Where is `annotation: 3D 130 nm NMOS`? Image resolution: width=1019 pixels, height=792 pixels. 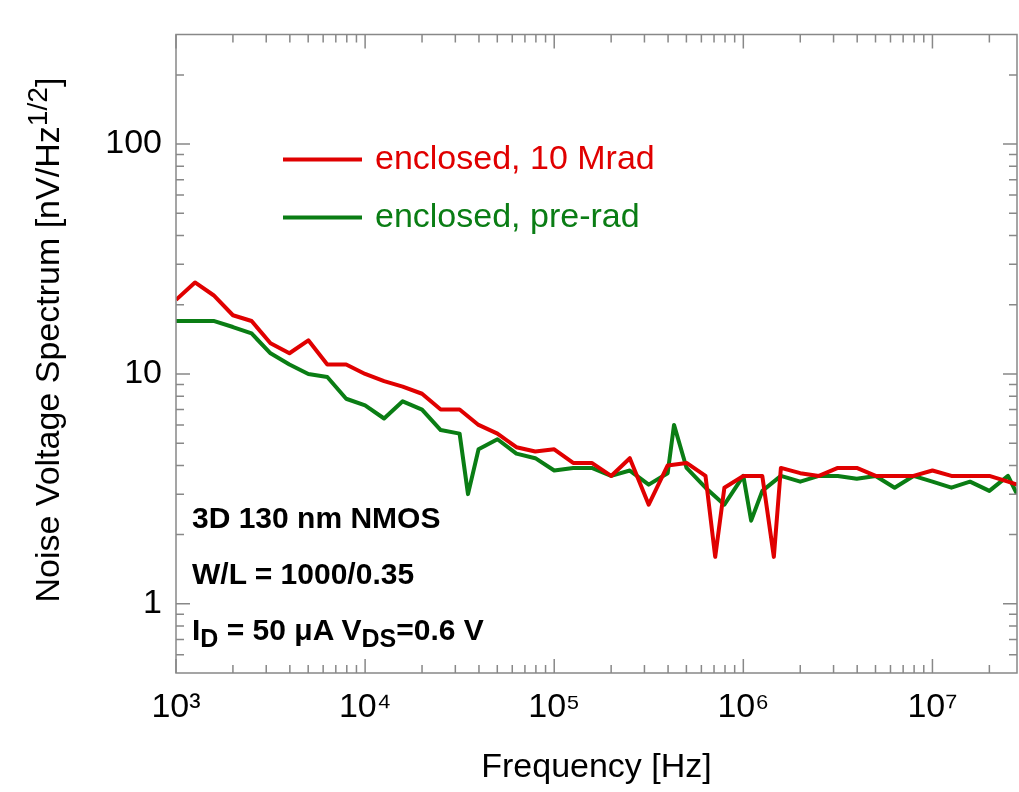 annotation: 3D 130 nm NMOS is located at coordinates (317, 518).